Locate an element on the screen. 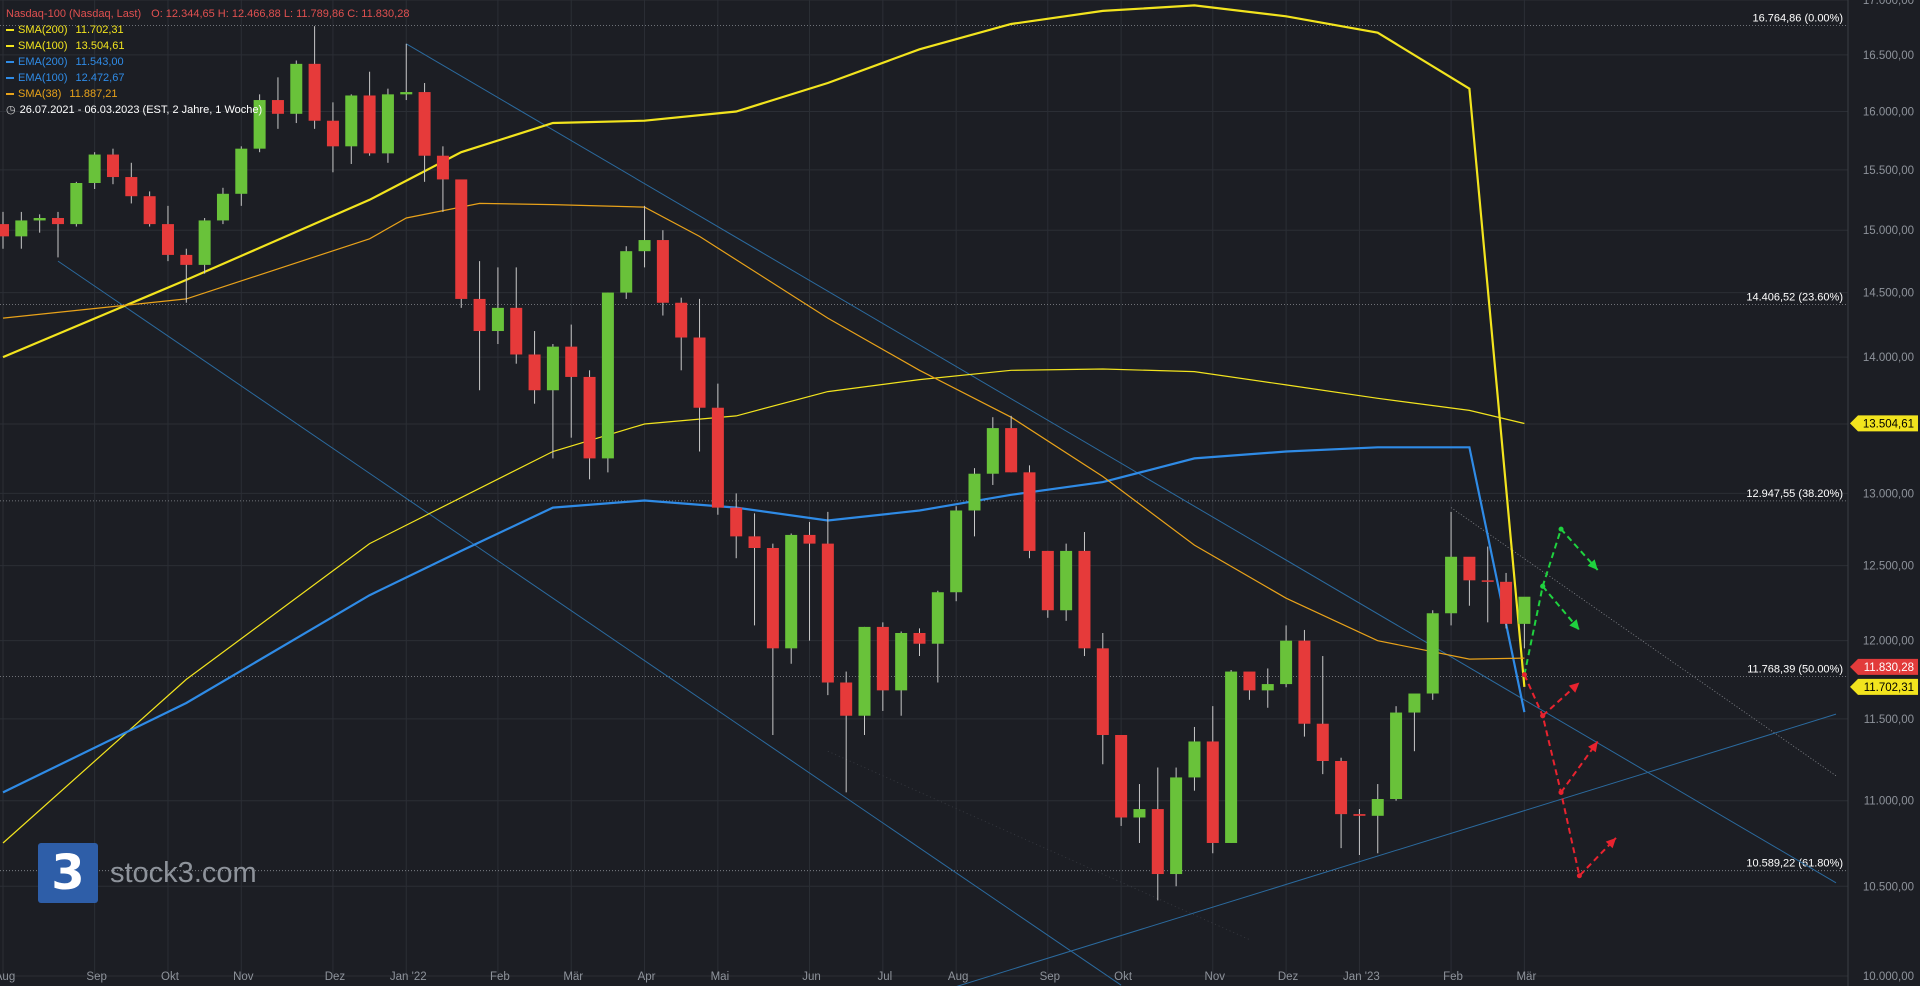 This screenshot has height=986, width=1920. x-tick-label: Mär is located at coordinates (1526, 977).